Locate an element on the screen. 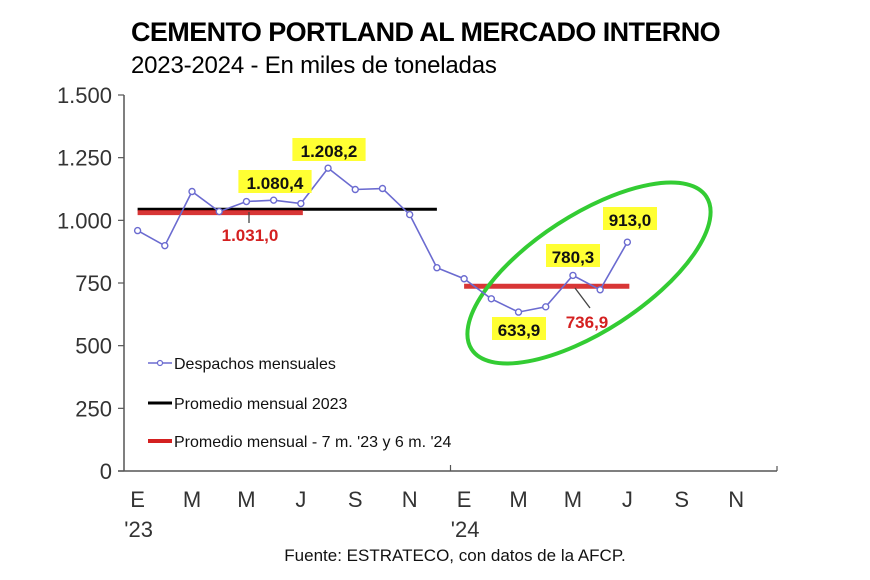  annotation-label: 780,3 is located at coordinates (573, 257).